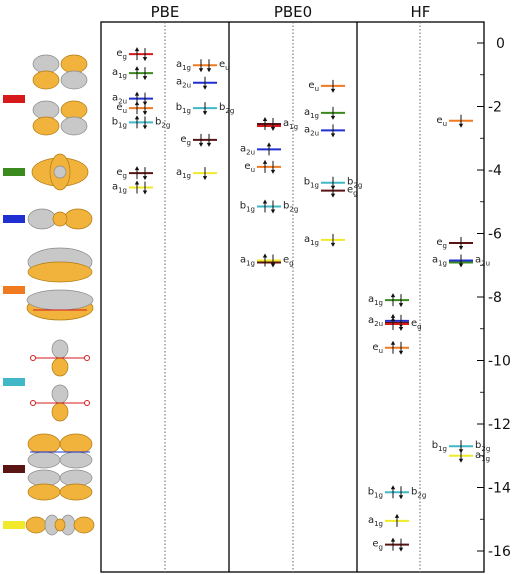 This screenshot has height=575, width=520. What do you see at coordinates (499, 489) in the screenshot?
I see `y-tick-label: -14` at bounding box center [499, 489].